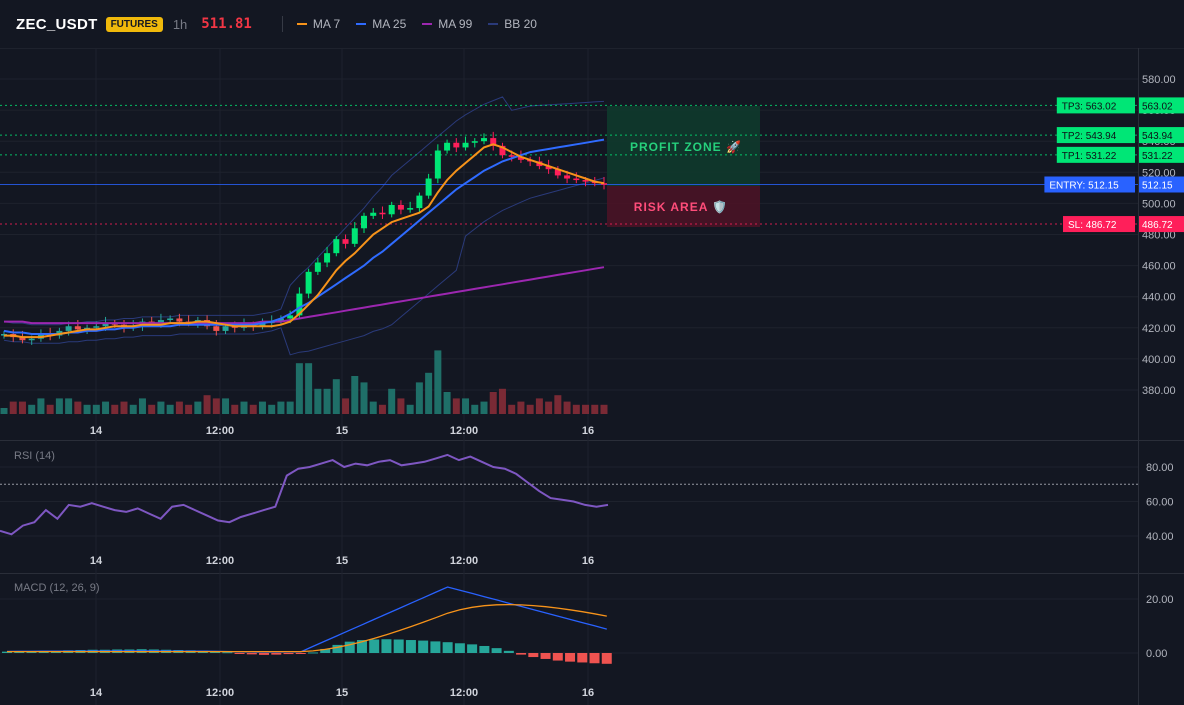 This screenshot has width=1184, height=705. Describe the element at coordinates (381, 24) in the screenshot. I see `legend-ma25: MA 25` at that location.